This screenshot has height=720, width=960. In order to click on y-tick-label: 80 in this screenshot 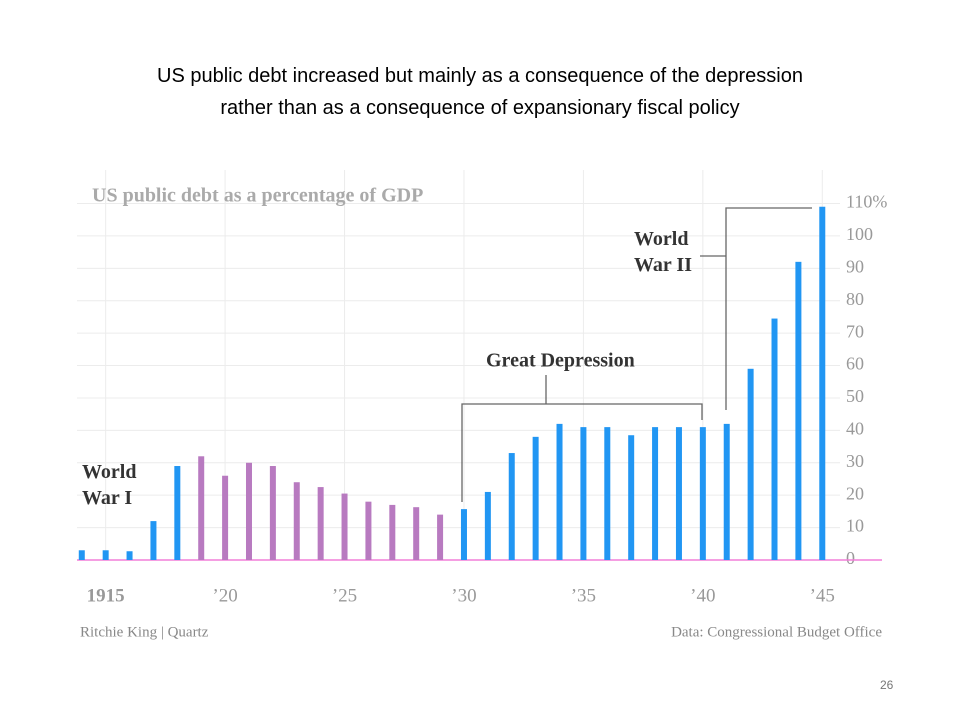, I will do `click(855, 299)`.